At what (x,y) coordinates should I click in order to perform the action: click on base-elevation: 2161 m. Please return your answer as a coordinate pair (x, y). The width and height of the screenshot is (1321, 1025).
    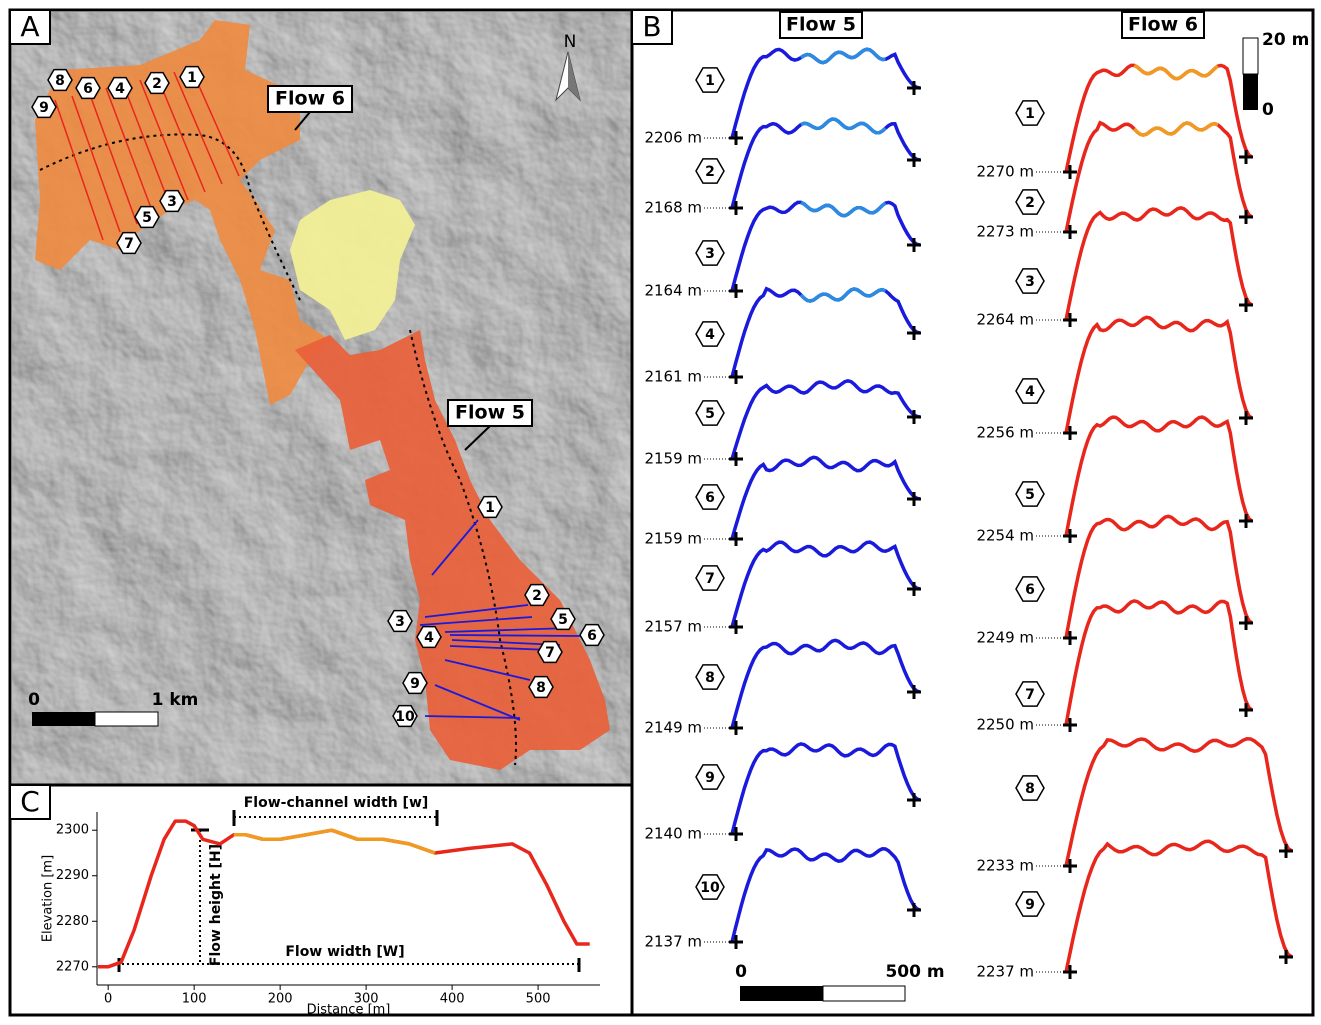
    Looking at the image, I should click on (673, 377).